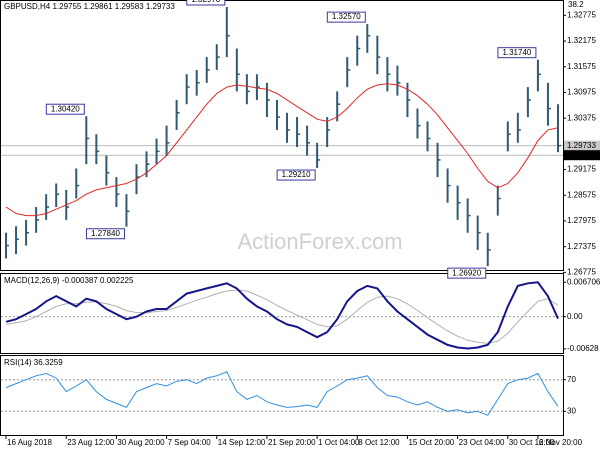 This screenshot has height=450, width=600. Describe the element at coordinates (571, 379) in the screenshot. I see `y-tick-label: 70` at that location.